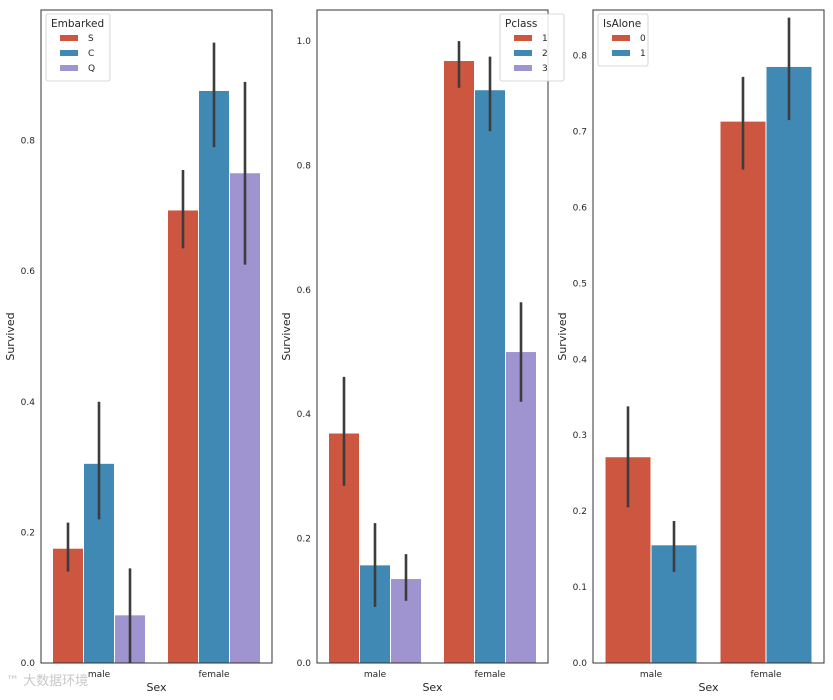 The height and width of the screenshot is (700, 833). I want to click on legend-label-Q: Q, so click(91, 69).